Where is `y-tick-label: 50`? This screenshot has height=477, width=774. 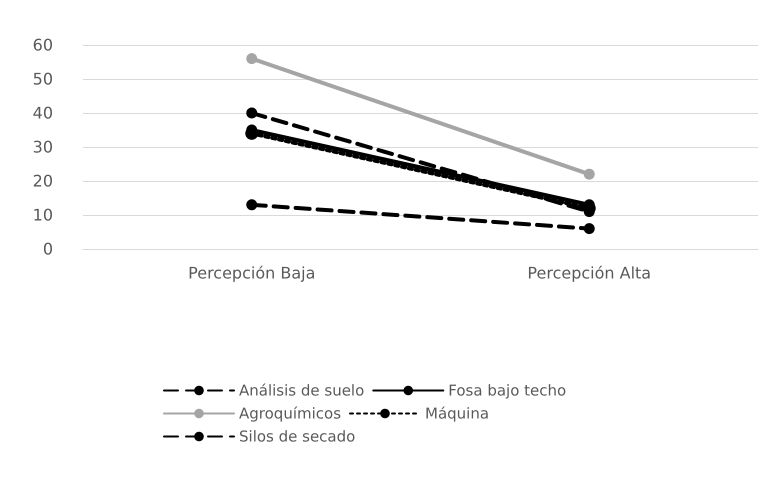 y-tick-label: 50 is located at coordinates (42, 79).